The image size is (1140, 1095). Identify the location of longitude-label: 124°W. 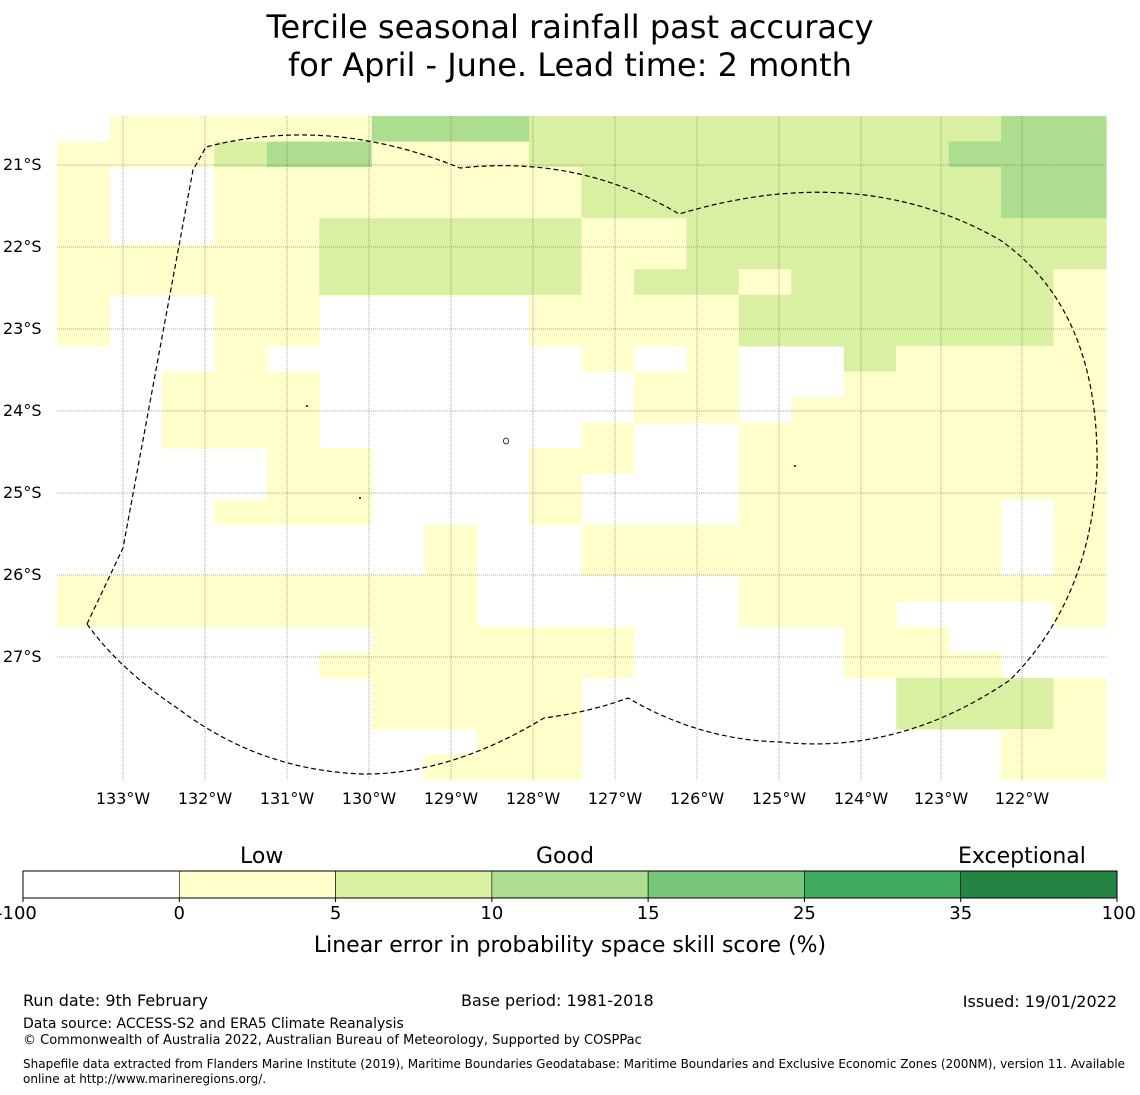
(861, 798).